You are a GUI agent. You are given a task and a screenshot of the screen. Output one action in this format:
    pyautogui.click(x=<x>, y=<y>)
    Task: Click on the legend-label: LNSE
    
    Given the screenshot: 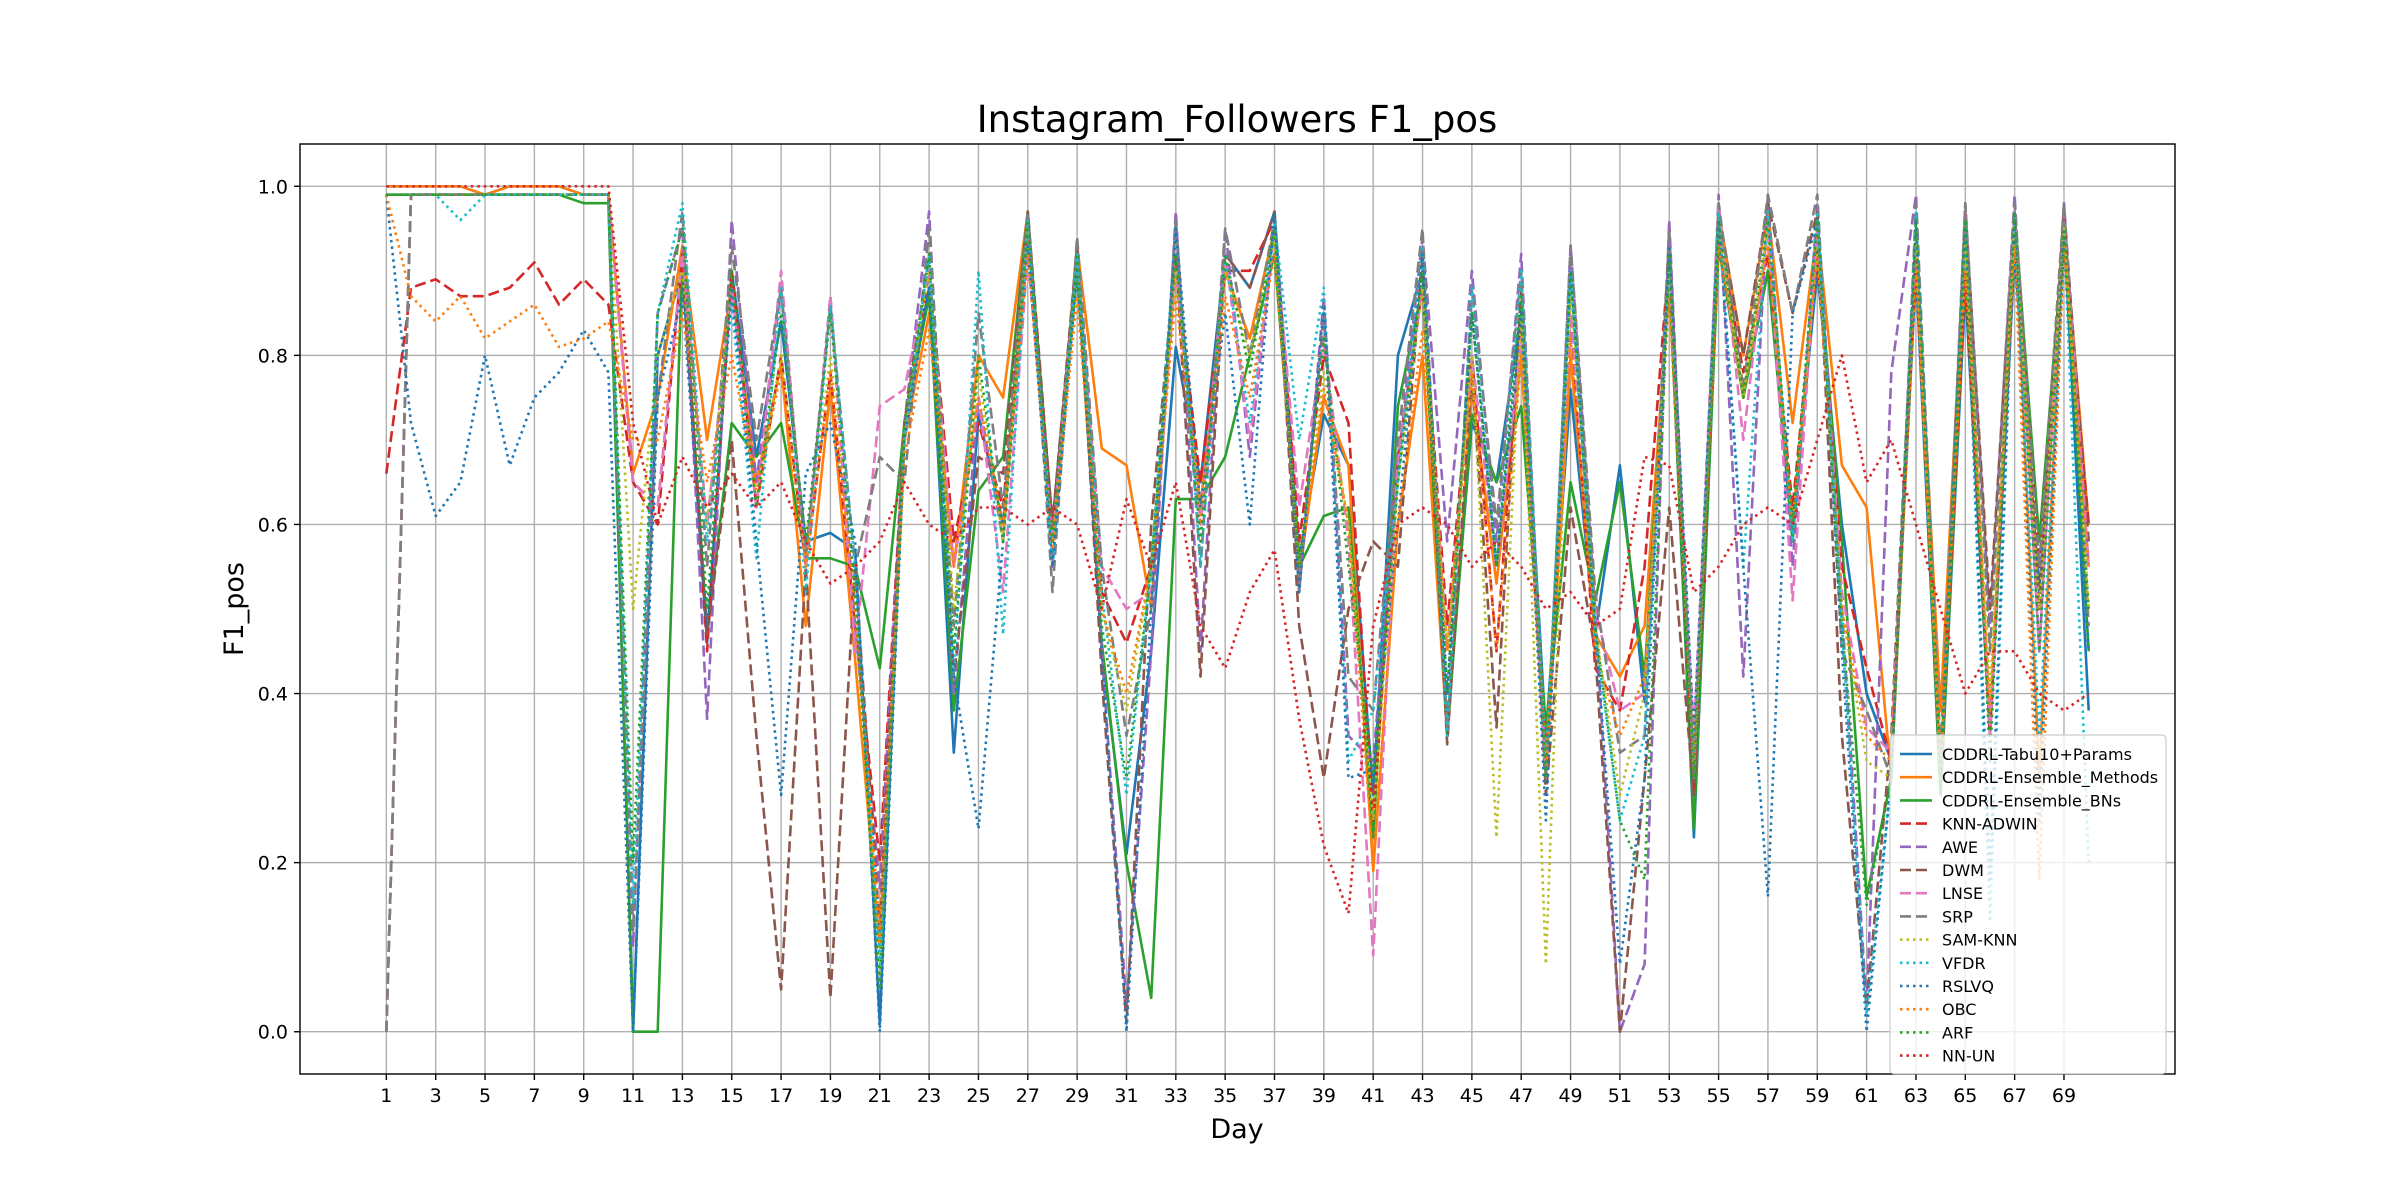 What is the action you would take?
    pyautogui.click(x=1962, y=893)
    